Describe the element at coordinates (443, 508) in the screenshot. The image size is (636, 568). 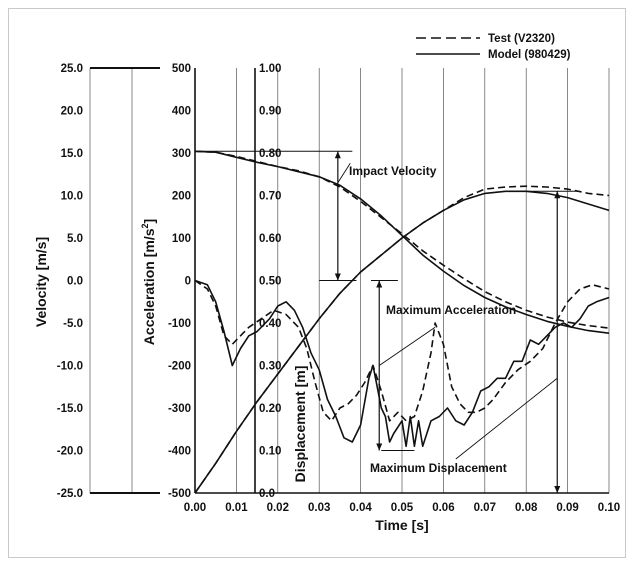
I see `x-tick-label: 0.06` at that location.